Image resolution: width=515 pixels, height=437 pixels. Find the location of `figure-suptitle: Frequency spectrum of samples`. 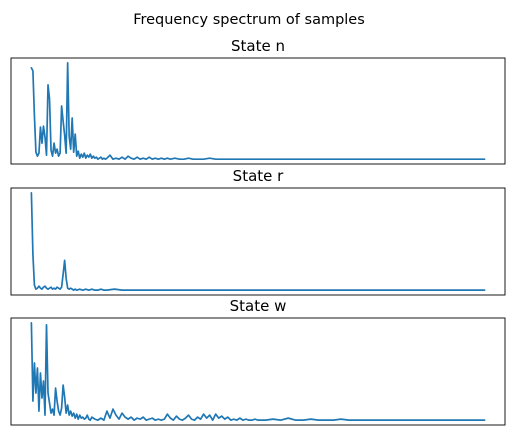

figure-suptitle: Frequency spectrum of samples is located at coordinates (249, 20).